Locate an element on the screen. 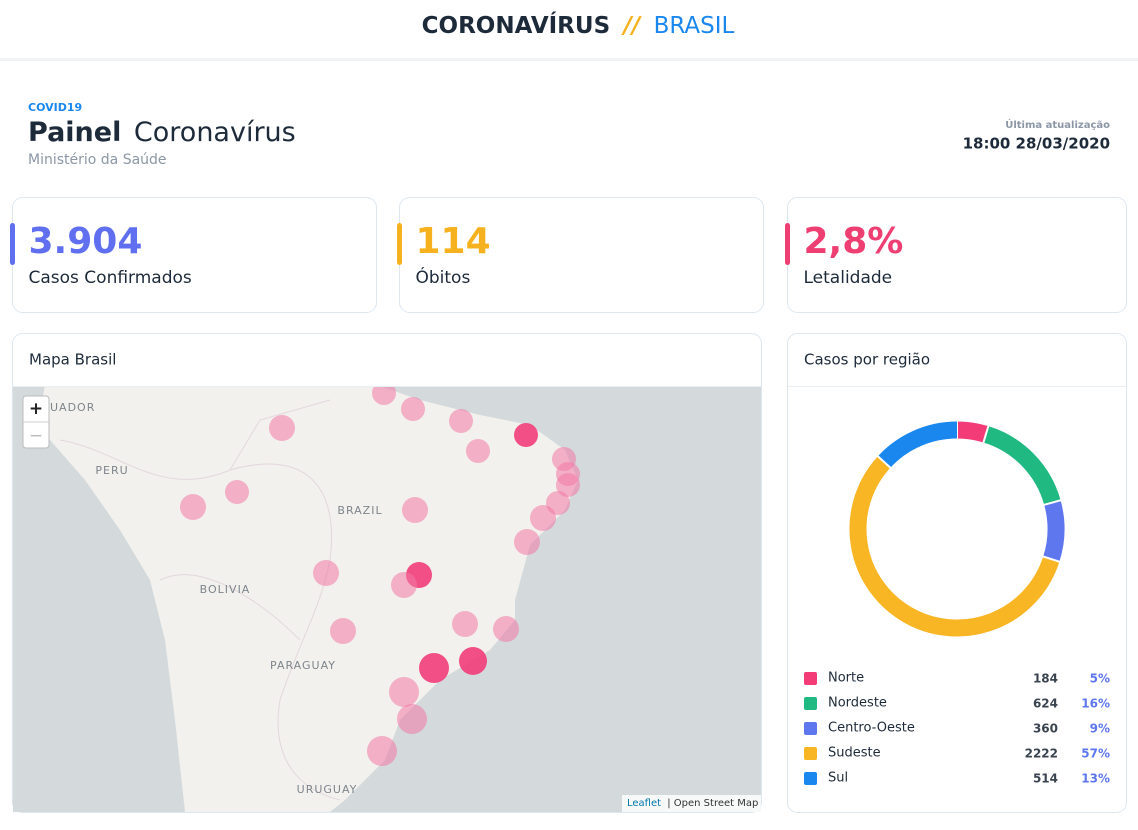 The height and width of the screenshot is (830, 1138). panel-title: Painel Coronavírus is located at coordinates (162, 132).